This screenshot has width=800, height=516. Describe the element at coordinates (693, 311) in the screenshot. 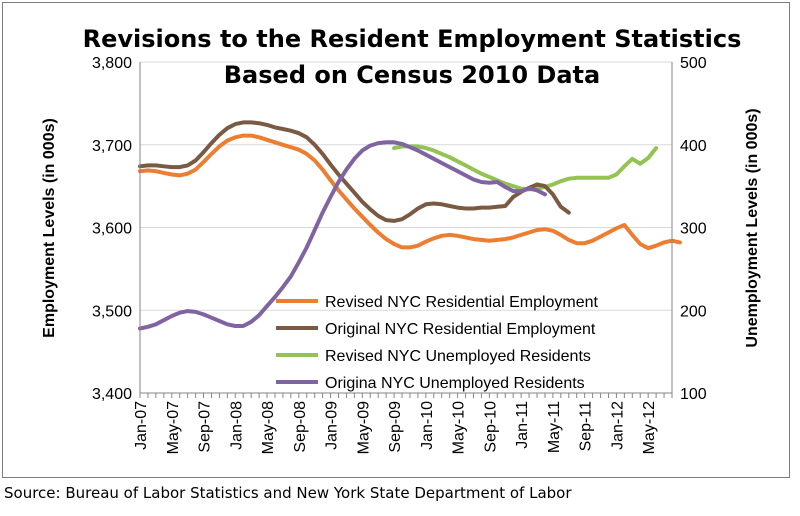

I see `y2-tick-label: 200` at that location.